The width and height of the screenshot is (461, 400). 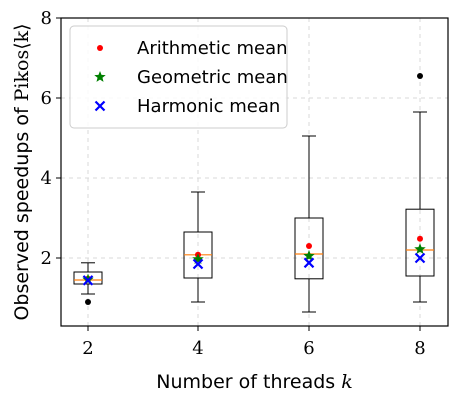 I want to click on x-tick-label: 2, so click(x=87, y=348).